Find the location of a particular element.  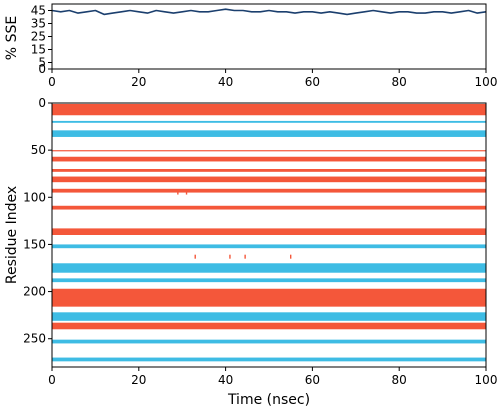

sse-y-tick-label: 35 is located at coordinates (38, 24).